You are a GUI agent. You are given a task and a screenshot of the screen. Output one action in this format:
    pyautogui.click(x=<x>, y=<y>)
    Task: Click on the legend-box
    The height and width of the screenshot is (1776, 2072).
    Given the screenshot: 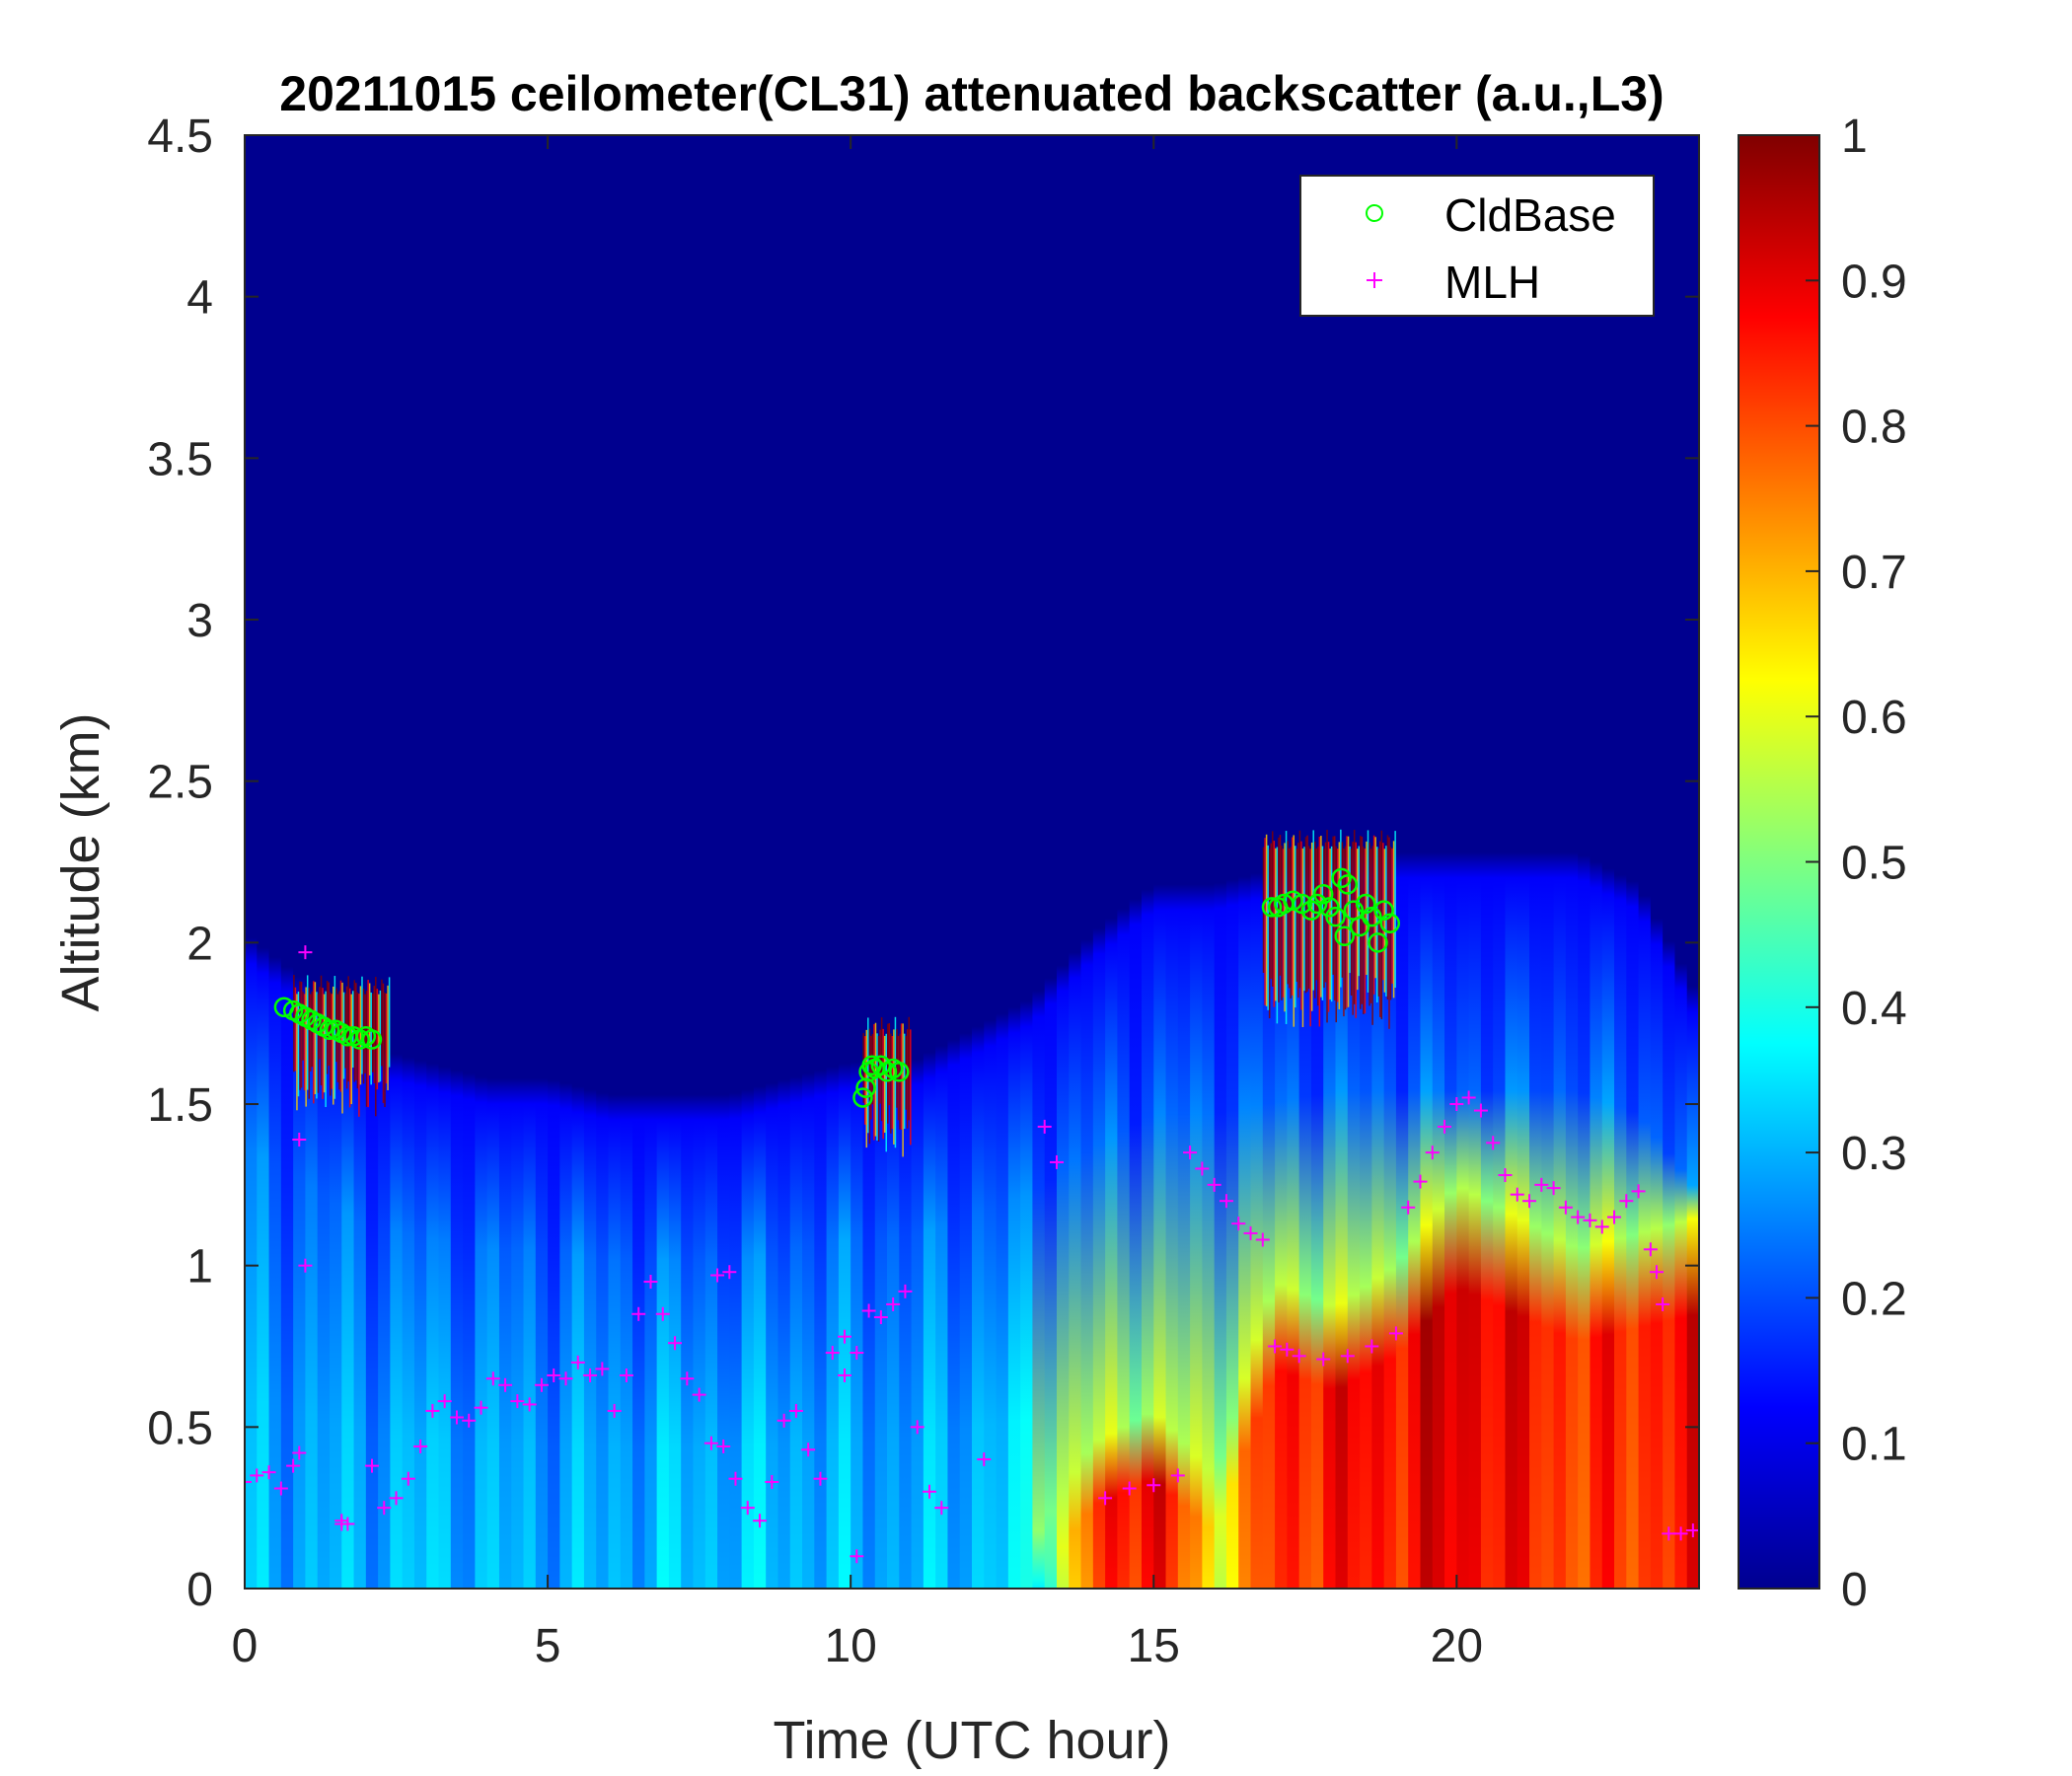 What is the action you would take?
    pyautogui.click(x=1477, y=246)
    